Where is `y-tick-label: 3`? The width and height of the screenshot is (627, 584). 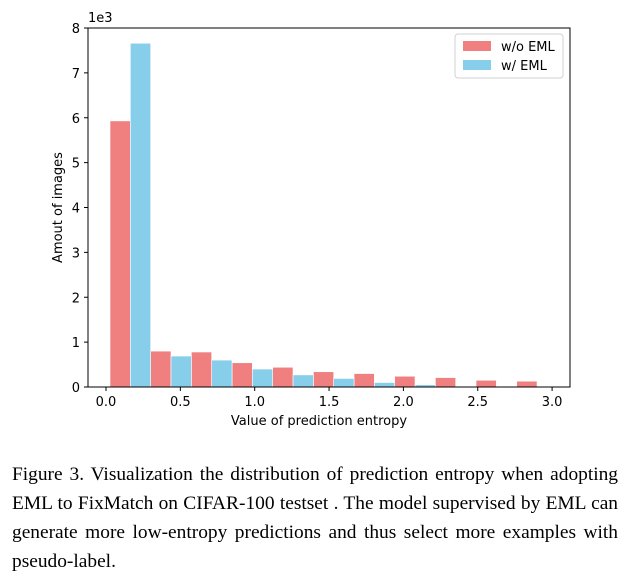
y-tick-label: 3 is located at coordinates (76, 253).